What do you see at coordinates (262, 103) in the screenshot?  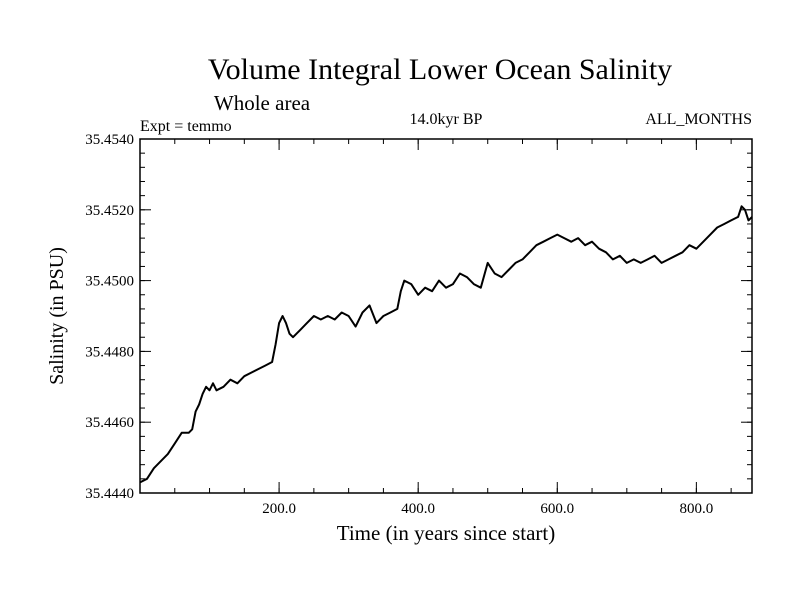 I see `chart-subtitle: Whole area` at bounding box center [262, 103].